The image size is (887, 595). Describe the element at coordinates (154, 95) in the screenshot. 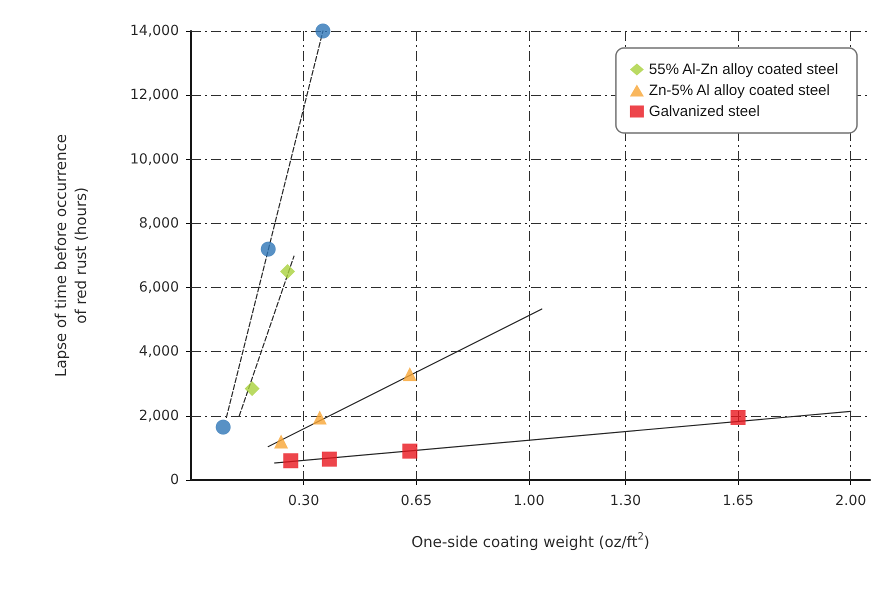

I see `y-tick-label: 12,000` at that location.